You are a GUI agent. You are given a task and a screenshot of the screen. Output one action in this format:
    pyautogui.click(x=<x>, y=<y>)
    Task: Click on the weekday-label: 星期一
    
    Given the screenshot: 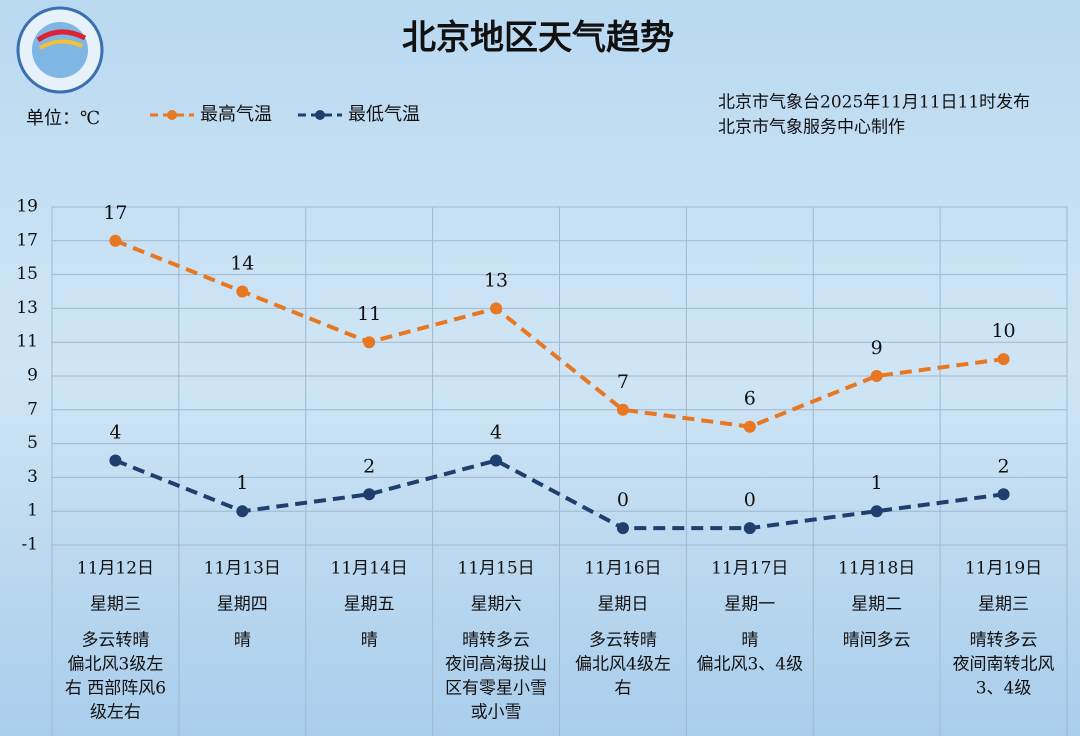 What is the action you would take?
    pyautogui.click(x=749, y=605)
    